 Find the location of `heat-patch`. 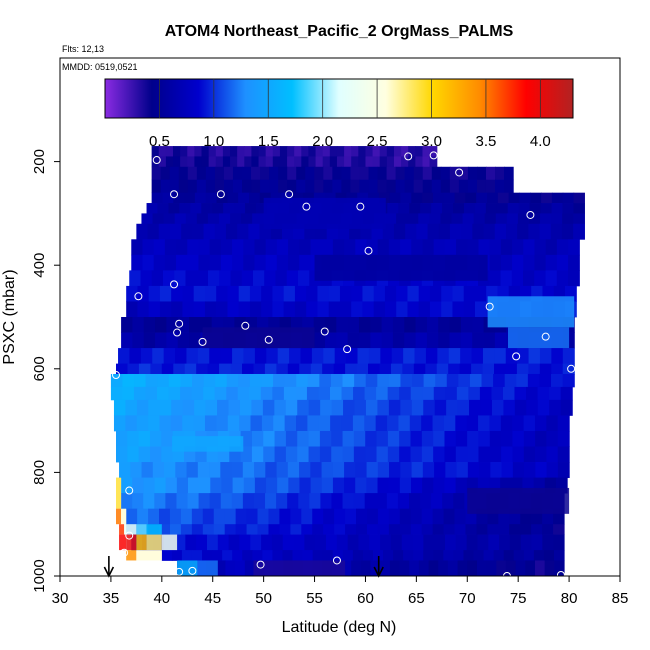

heat-patch is located at coordinates (324, 213).